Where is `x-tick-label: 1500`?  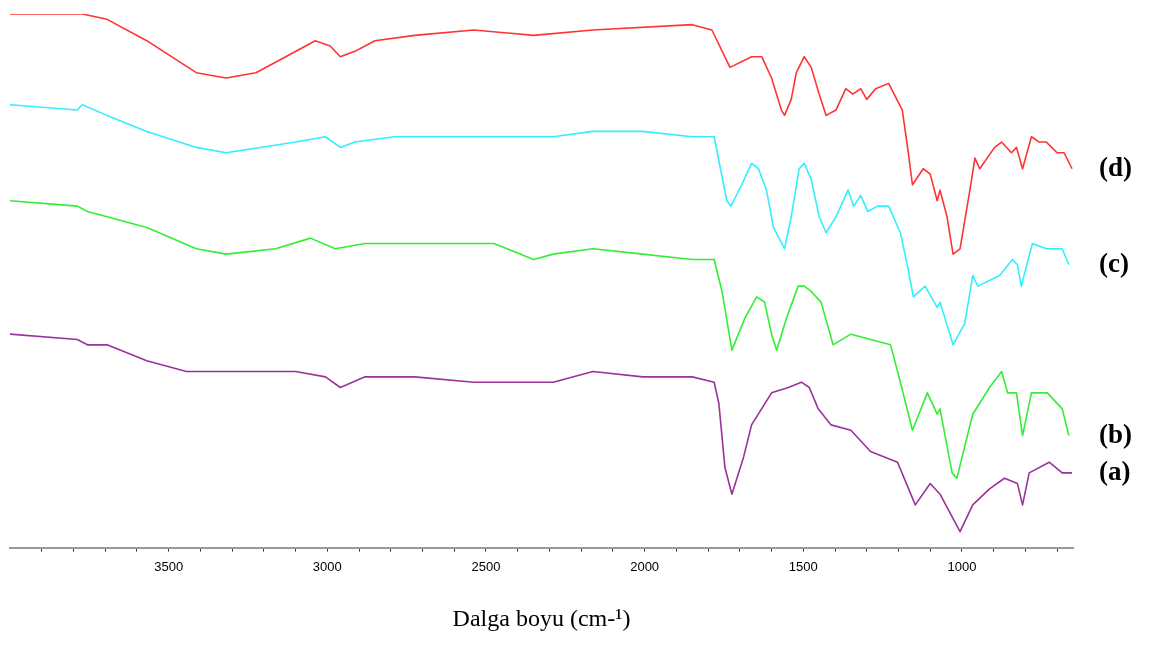 x-tick-label: 1500 is located at coordinates (803, 566).